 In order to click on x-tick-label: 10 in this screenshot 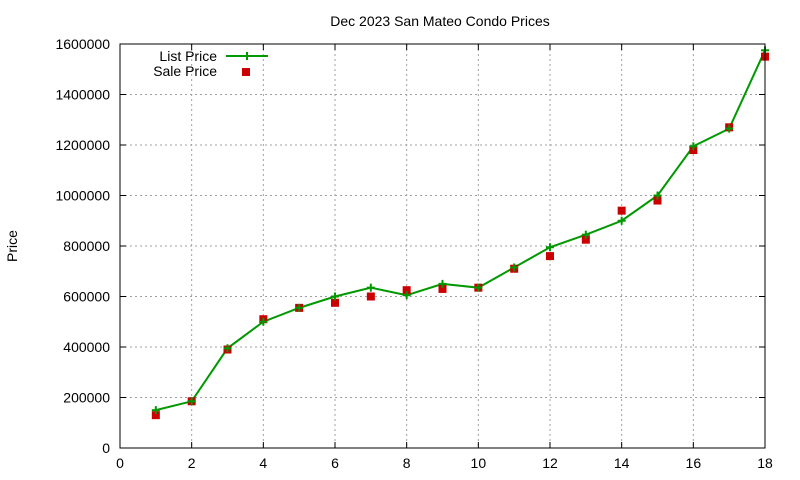, I will do `click(479, 463)`.